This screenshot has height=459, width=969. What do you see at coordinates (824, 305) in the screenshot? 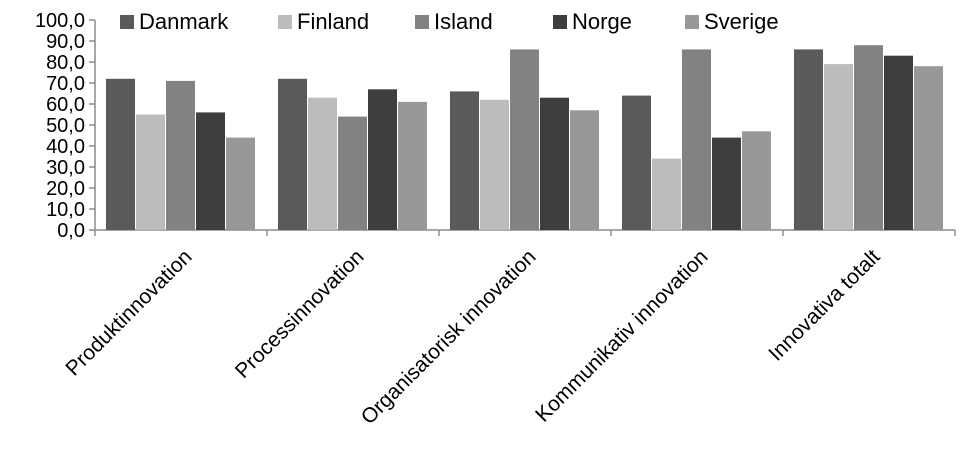
I see `category-label: Innovativa totalt` at bounding box center [824, 305].